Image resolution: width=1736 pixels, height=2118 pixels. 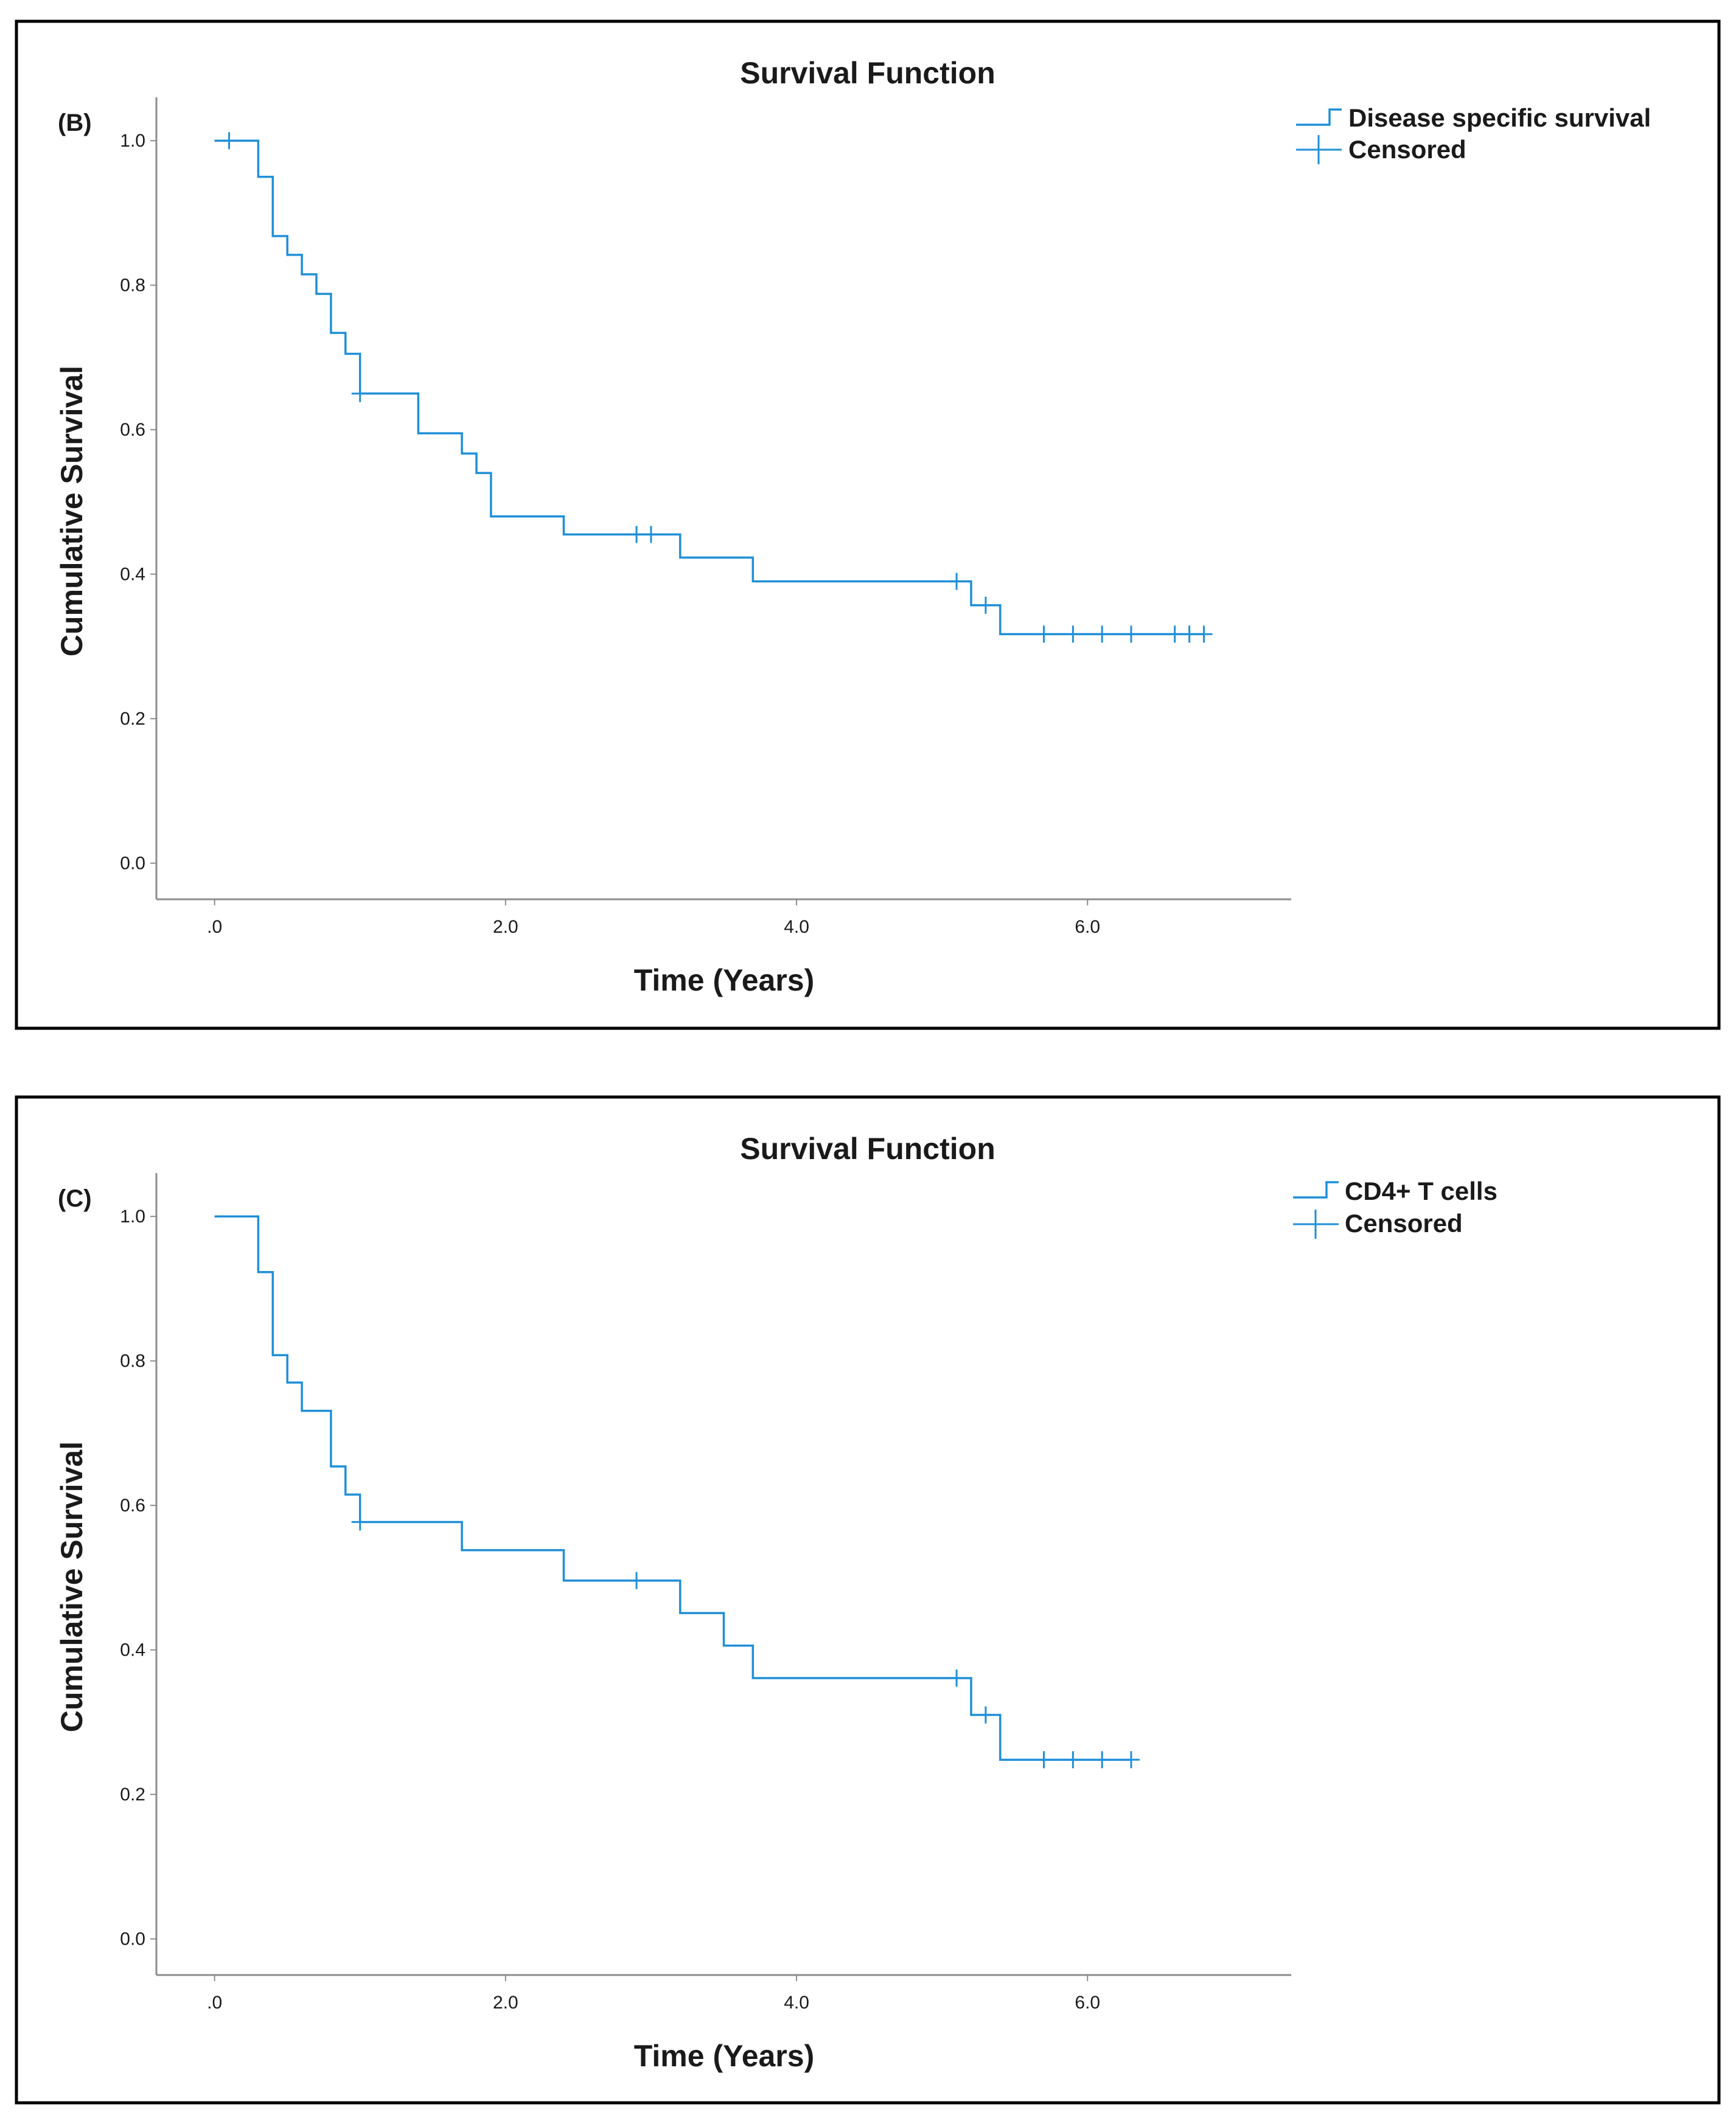 What do you see at coordinates (1473, 133) in the screenshot?
I see `legend: Disease specific survival Censored` at bounding box center [1473, 133].